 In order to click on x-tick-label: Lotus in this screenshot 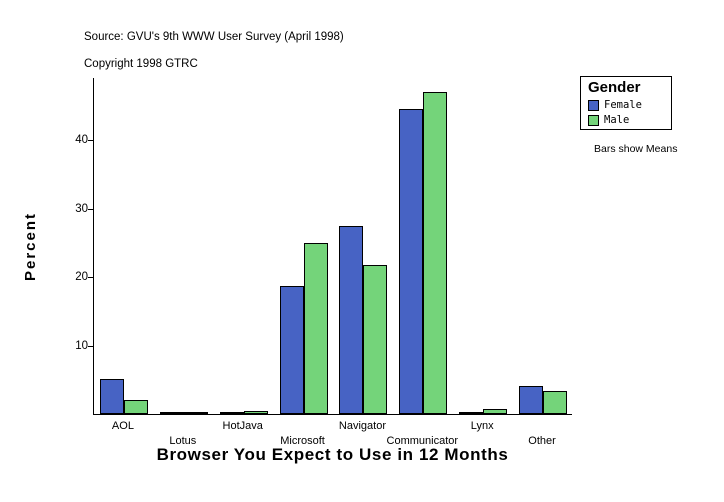, I will do `click(183, 441)`.